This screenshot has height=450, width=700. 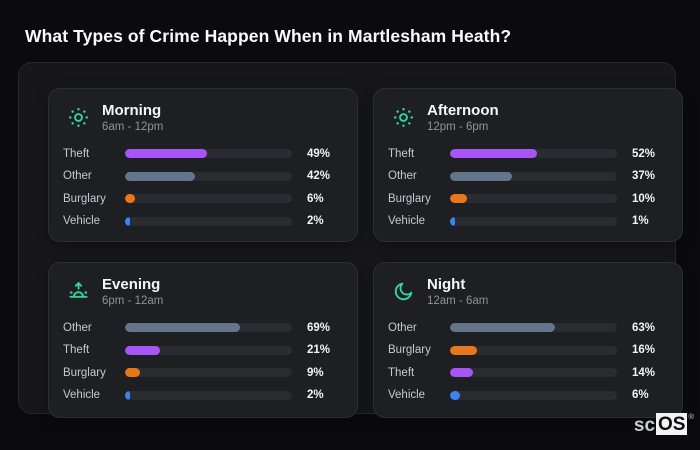 I want to click on crime-row: Burglary 6%, so click(x=203, y=198).